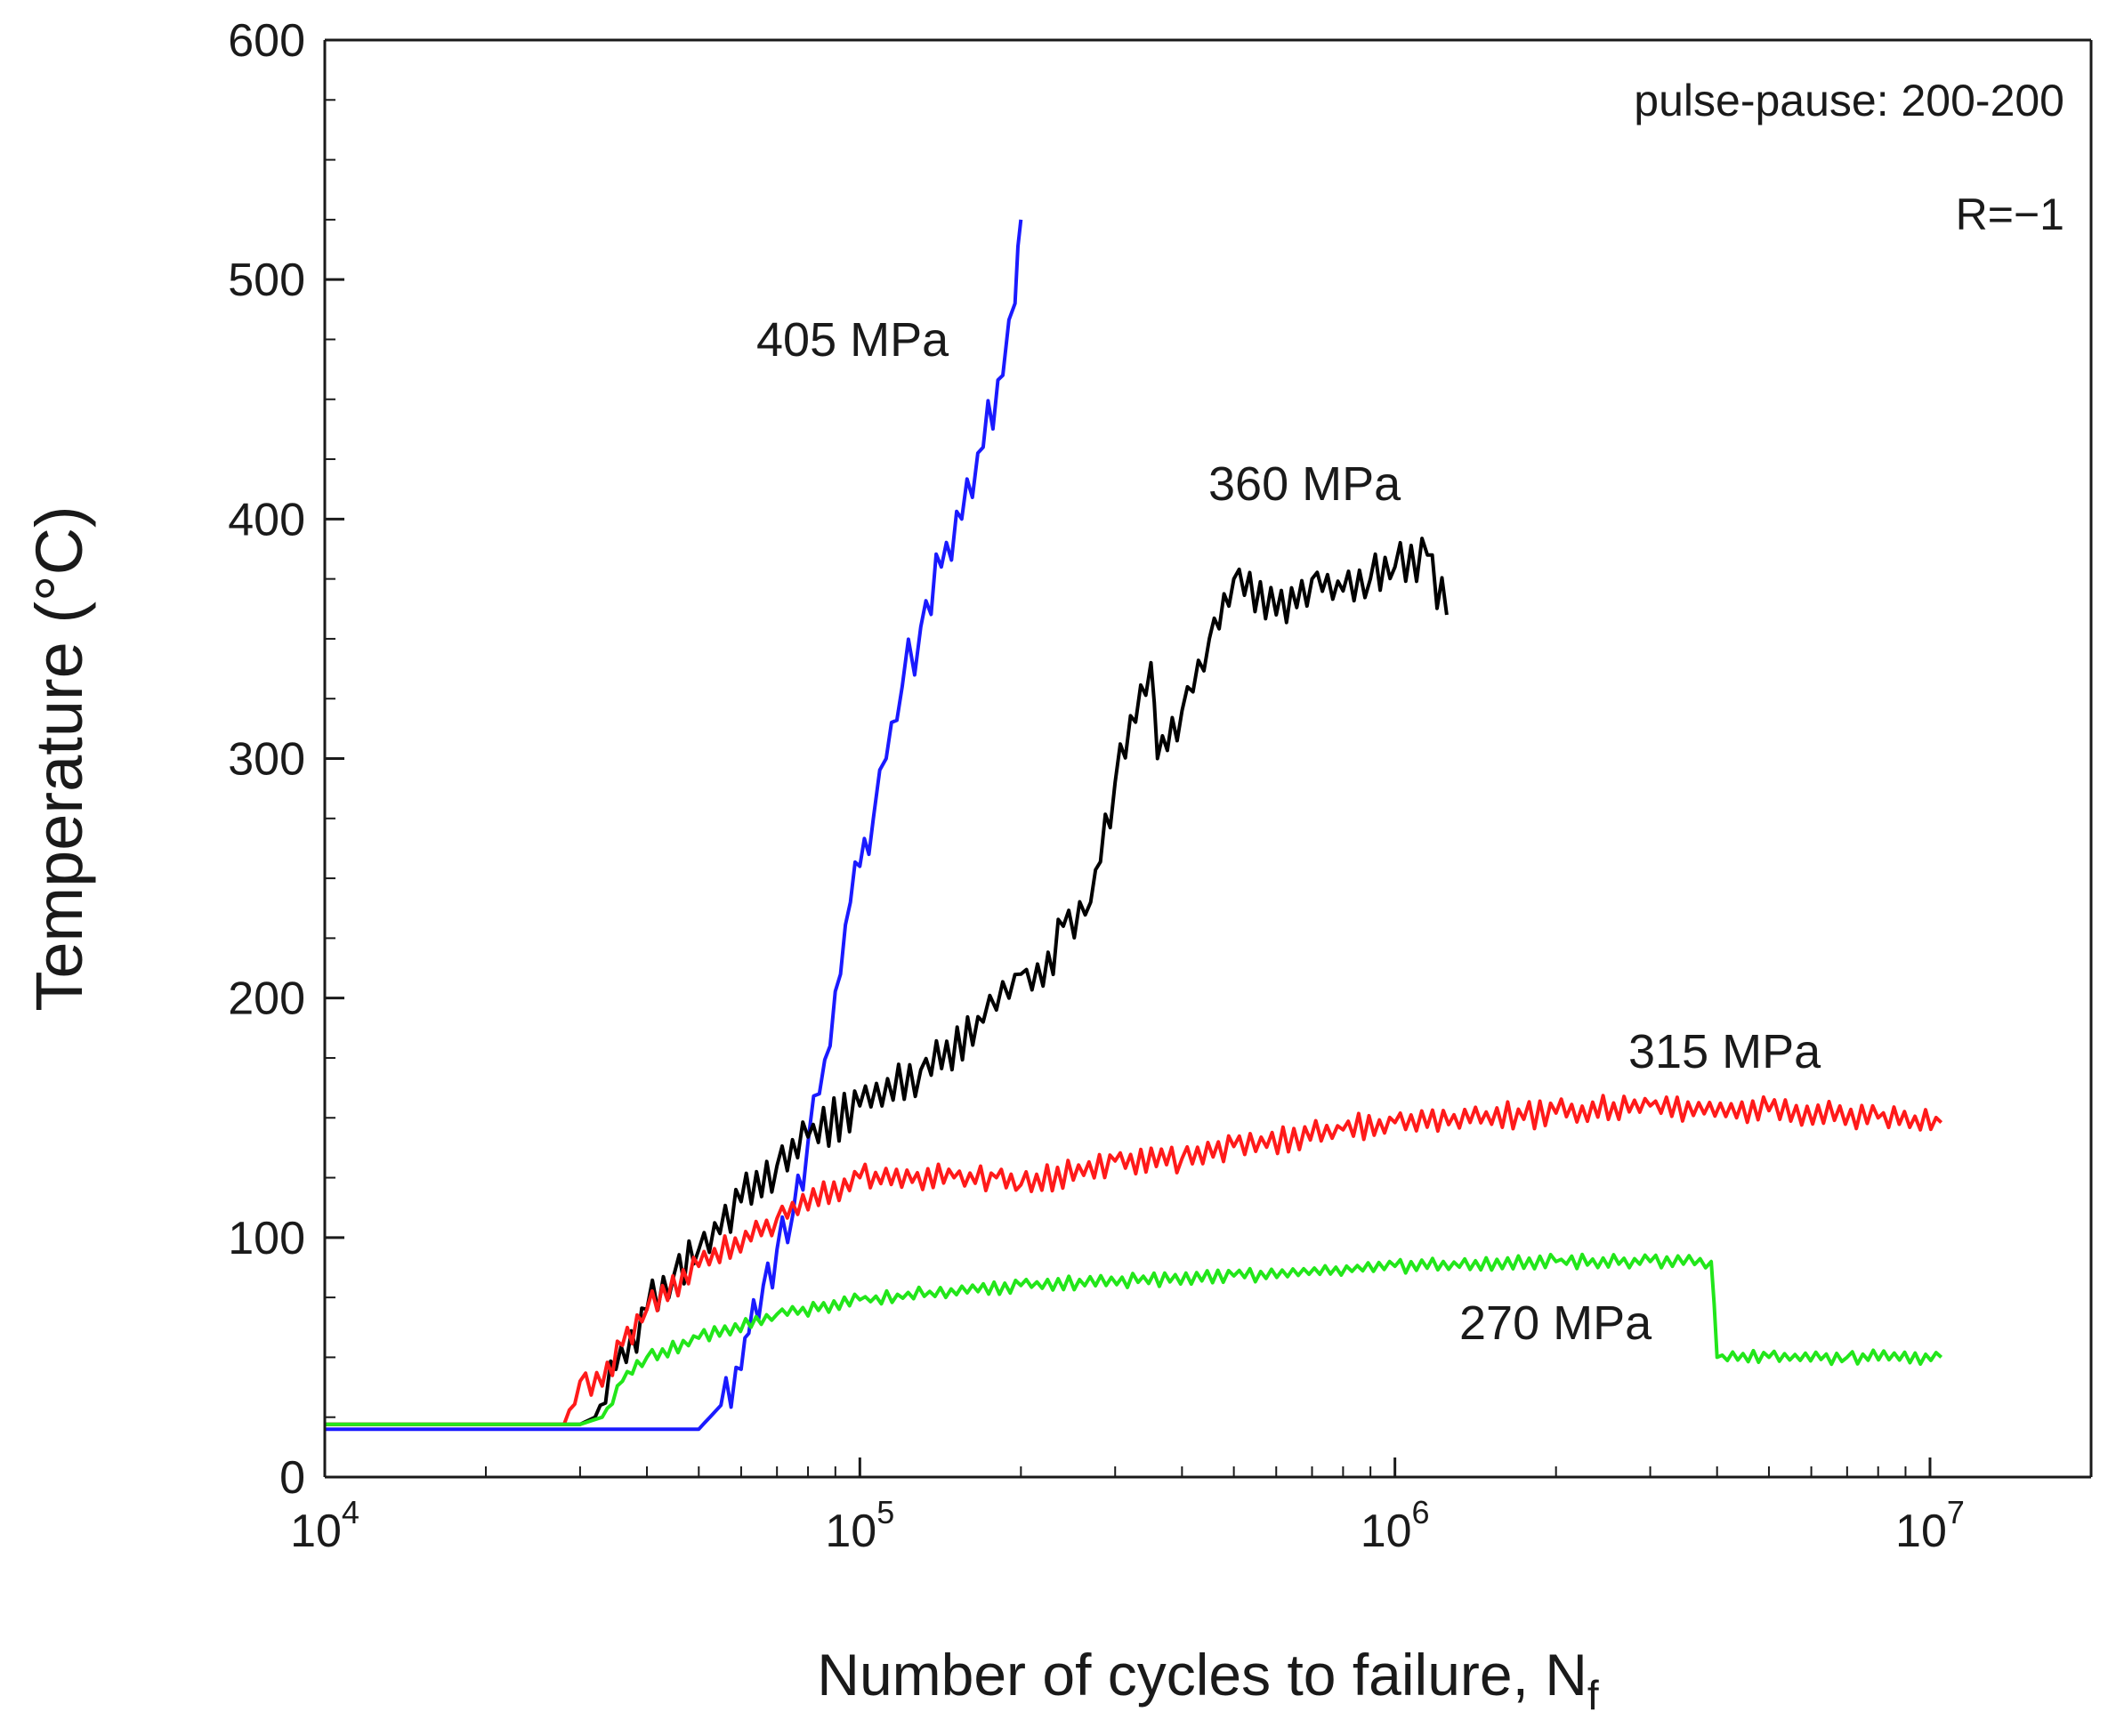  Describe the element at coordinates (266, 1238) in the screenshot. I see `y-tick-label: 100` at that location.